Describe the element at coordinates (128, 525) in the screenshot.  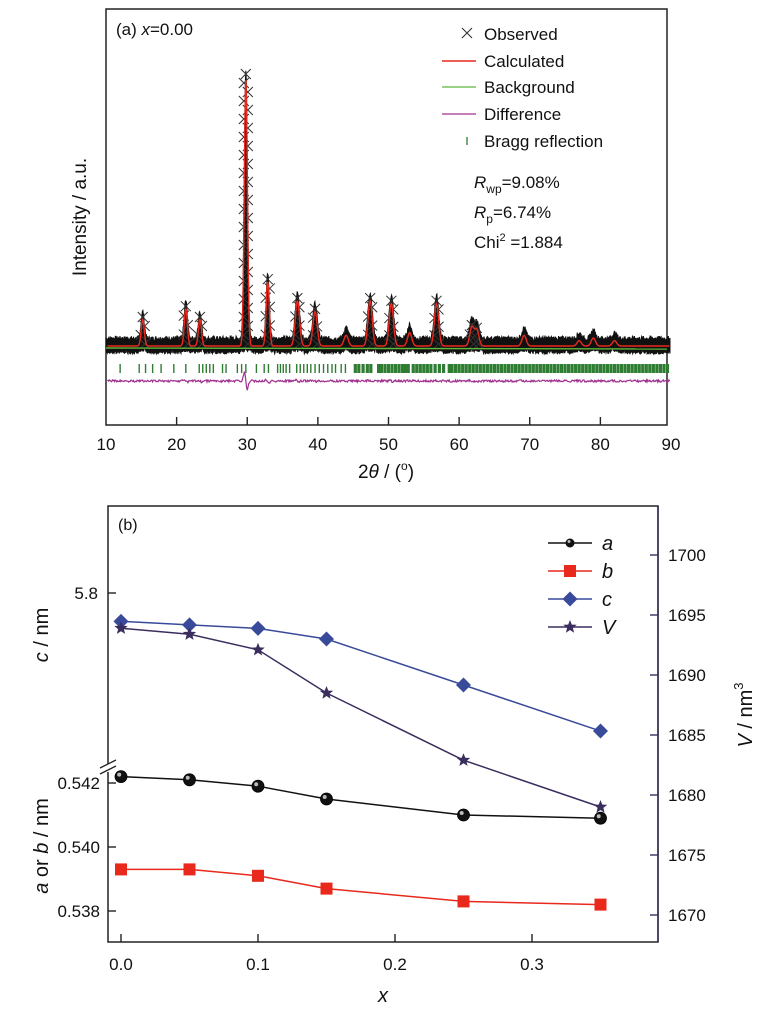
I see `panel-b-title: (b)` at that location.